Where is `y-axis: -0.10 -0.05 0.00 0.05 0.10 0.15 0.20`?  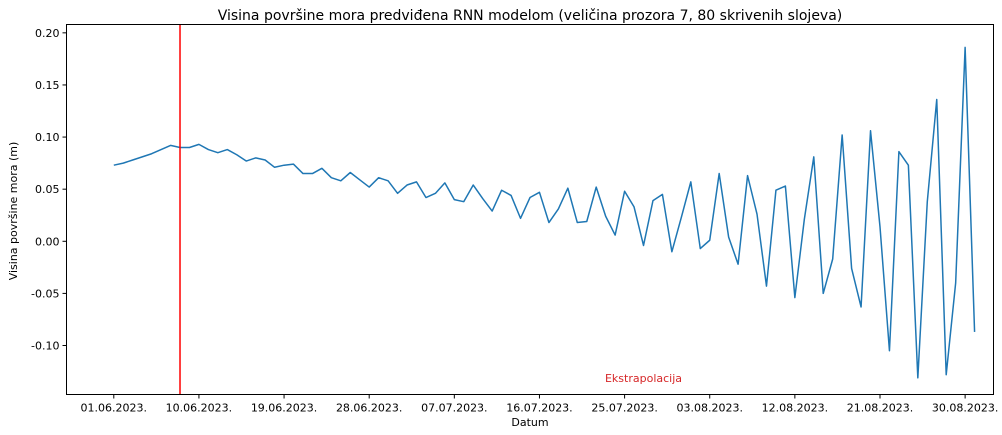
y-axis: -0.10 -0.05 0.00 0.05 0.10 0.15 0.20 is located at coordinates (49, 190).